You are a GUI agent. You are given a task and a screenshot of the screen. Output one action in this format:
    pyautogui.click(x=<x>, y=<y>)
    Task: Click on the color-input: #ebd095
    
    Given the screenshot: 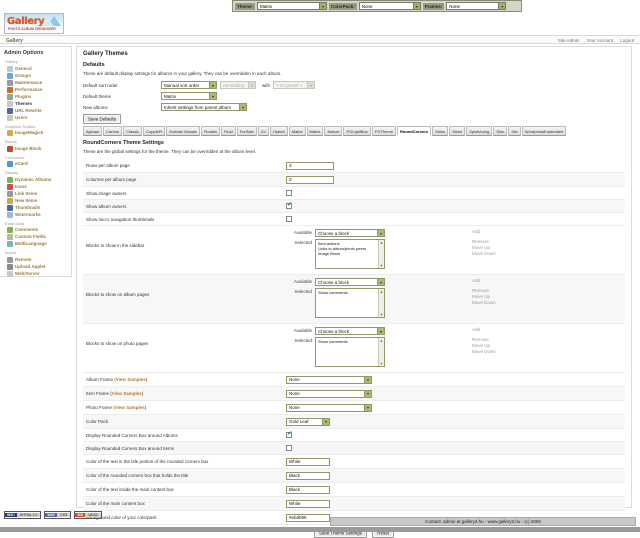 What is the action you would take?
    pyautogui.click(x=308, y=517)
    